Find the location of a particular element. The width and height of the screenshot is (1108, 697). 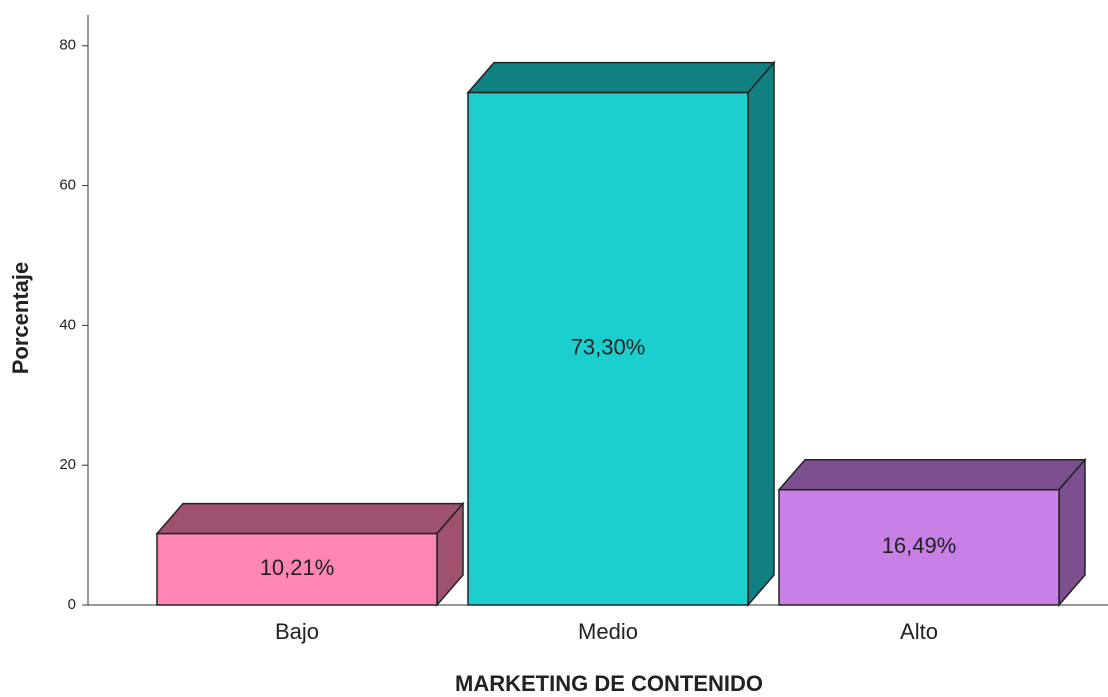

value-label: 16,49% is located at coordinates (919, 545).